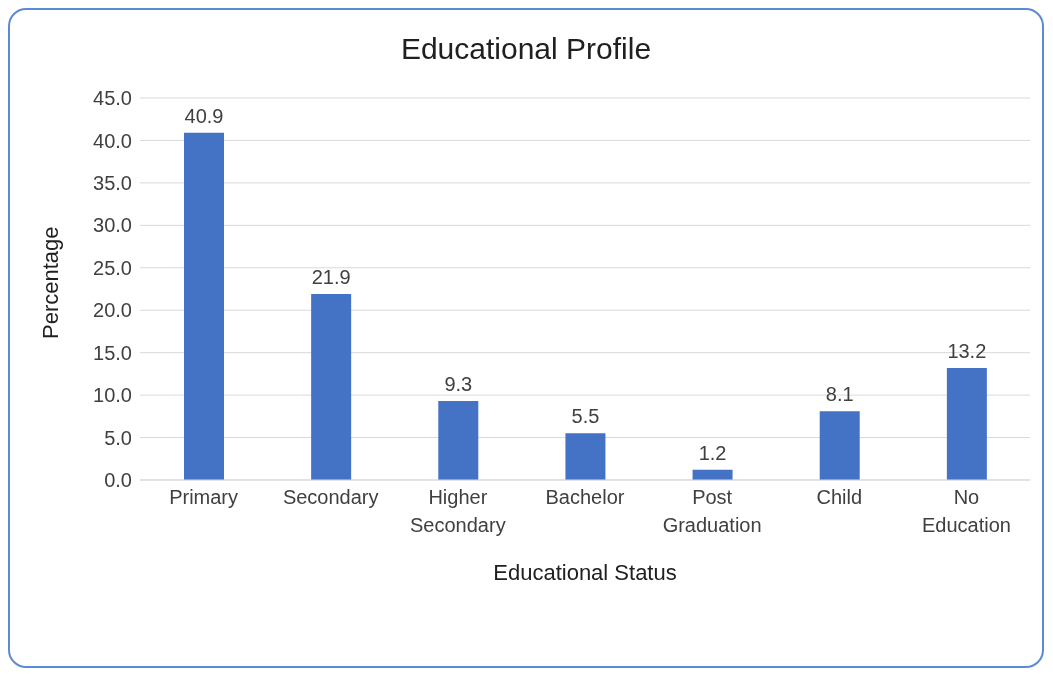  What do you see at coordinates (112, 352) in the screenshot?
I see `y-tick-label: 15.0` at bounding box center [112, 352].